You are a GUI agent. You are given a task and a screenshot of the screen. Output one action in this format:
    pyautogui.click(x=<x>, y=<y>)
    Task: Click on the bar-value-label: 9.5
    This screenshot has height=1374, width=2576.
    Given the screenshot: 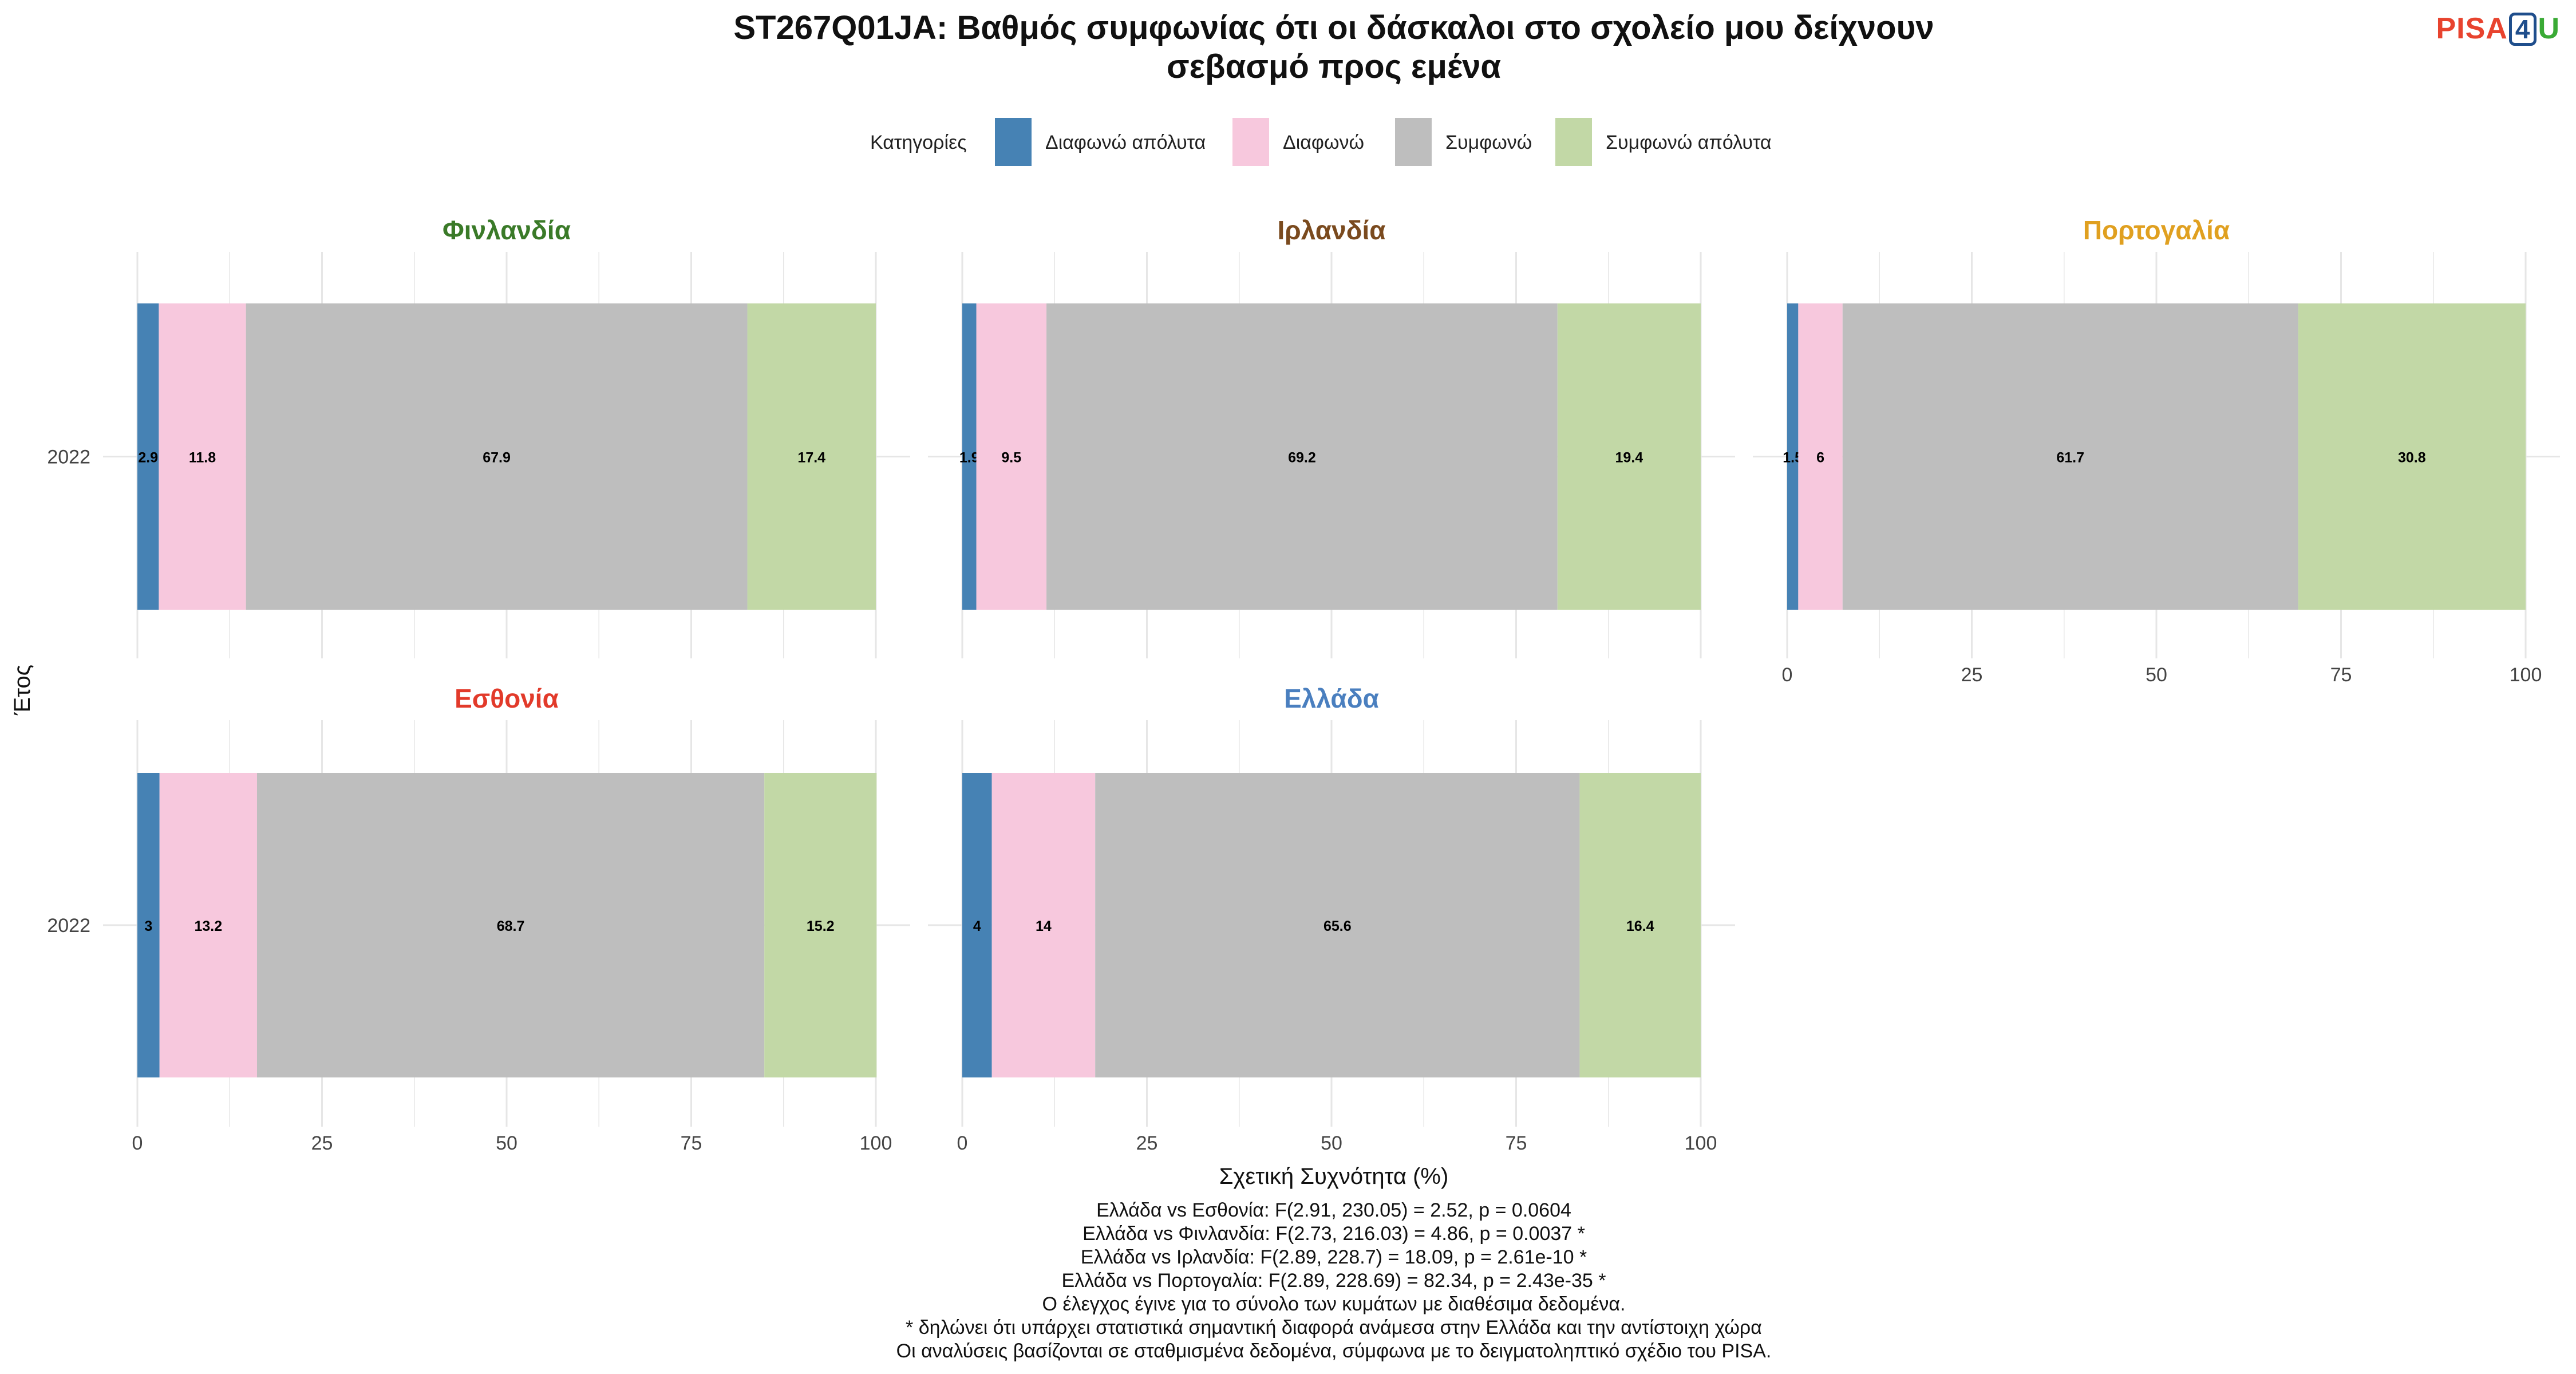 What is the action you would take?
    pyautogui.click(x=1011, y=458)
    